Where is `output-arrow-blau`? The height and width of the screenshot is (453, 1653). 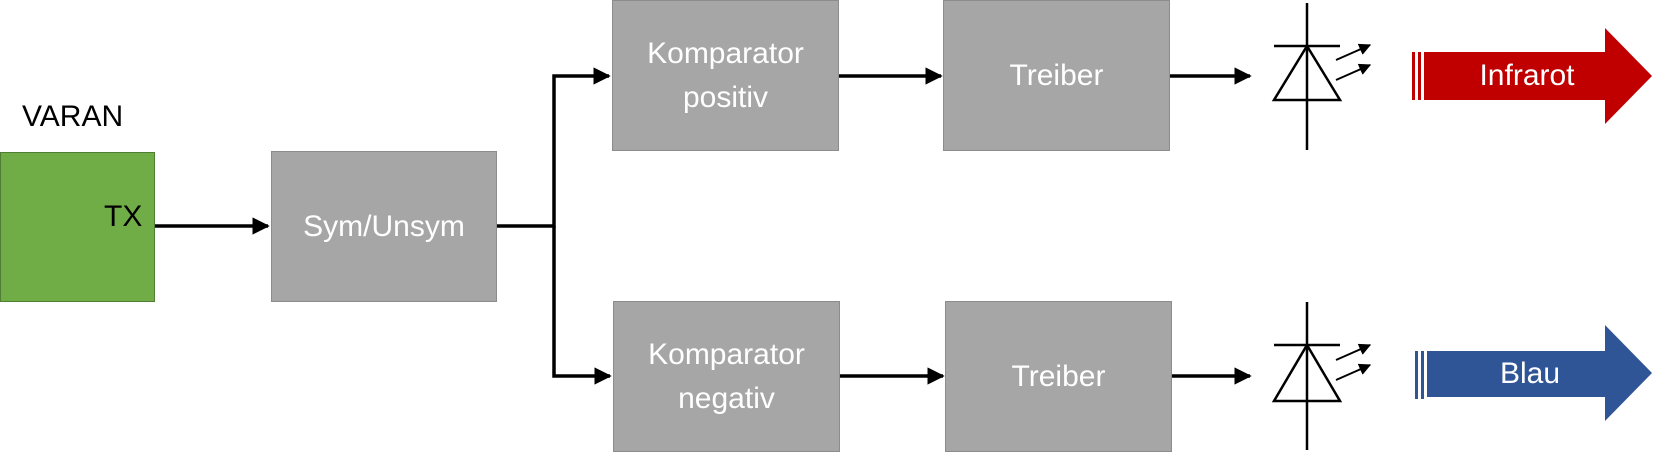 output-arrow-blau is located at coordinates (1533, 373).